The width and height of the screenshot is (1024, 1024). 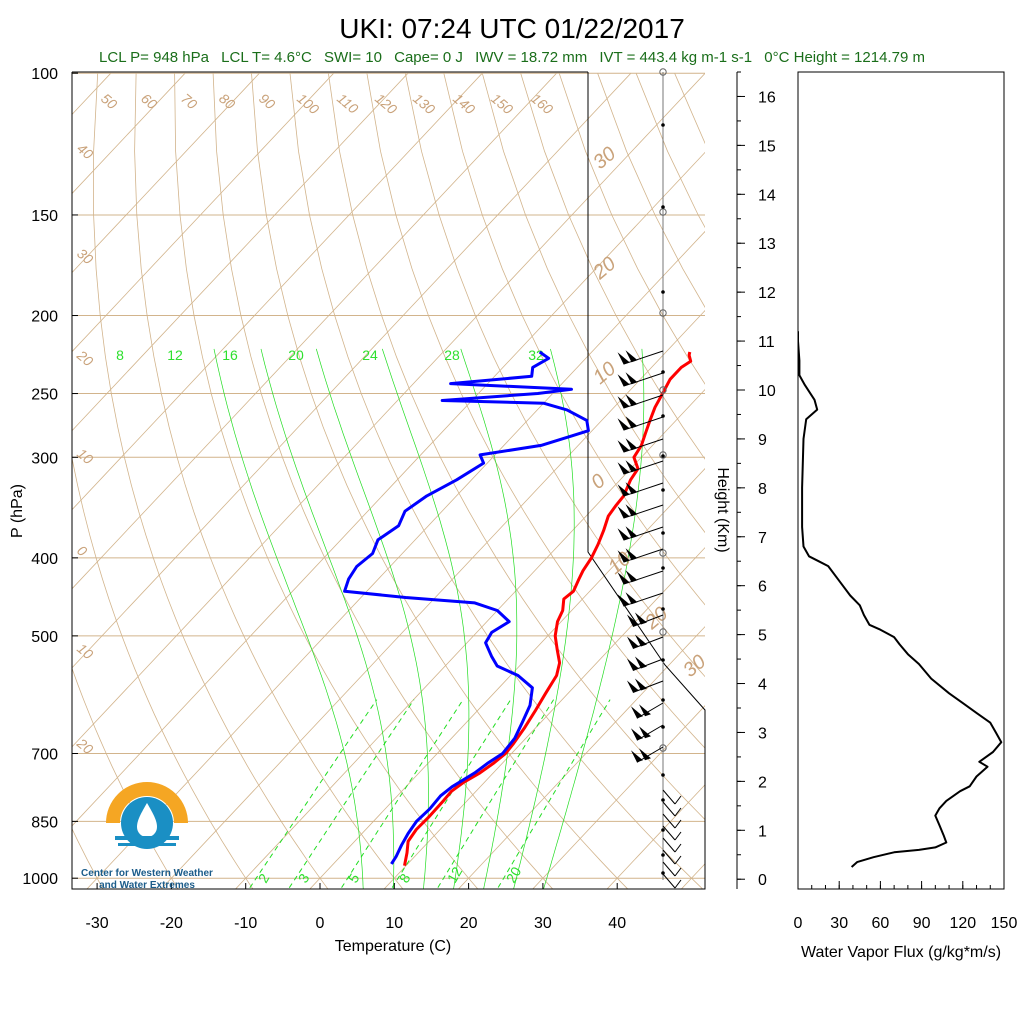 I want to click on height-tick-label: 14, so click(x=767, y=195).